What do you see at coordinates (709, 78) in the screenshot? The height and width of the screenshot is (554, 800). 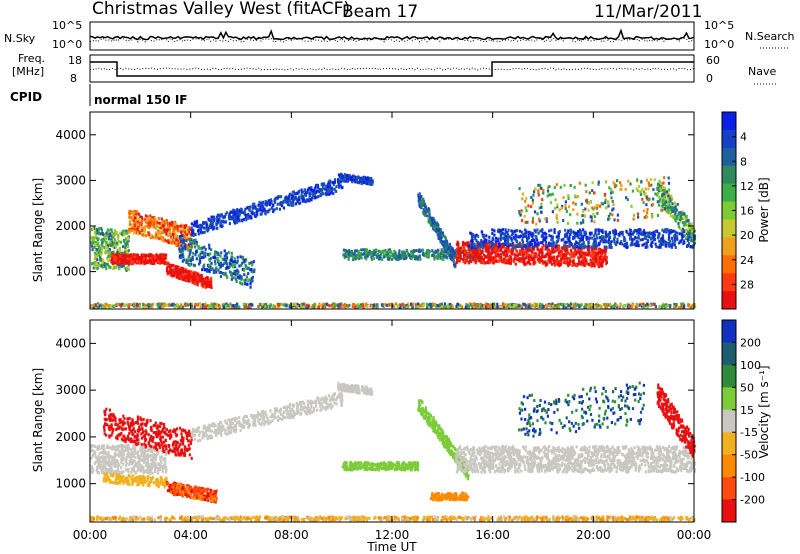 I see `nave-tick-low: 0` at bounding box center [709, 78].